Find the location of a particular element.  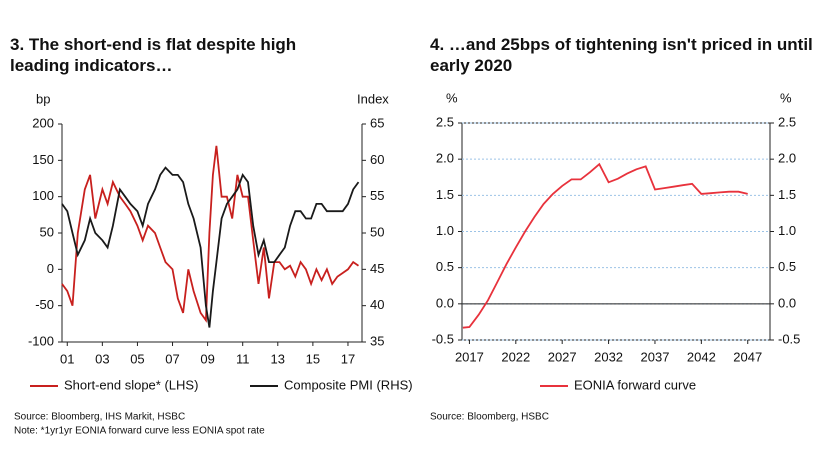

y-tick-label: 2.0 is located at coordinates (445, 158).